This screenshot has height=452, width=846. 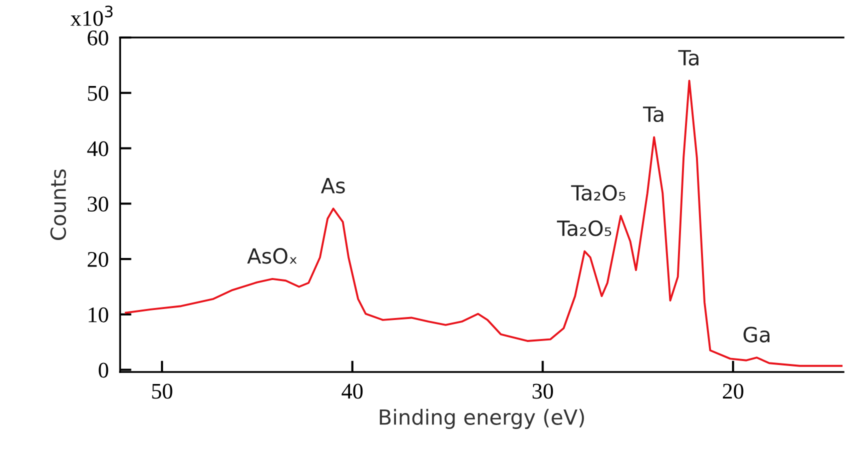 I want to click on y-axis-title: Counts, so click(x=58, y=204).